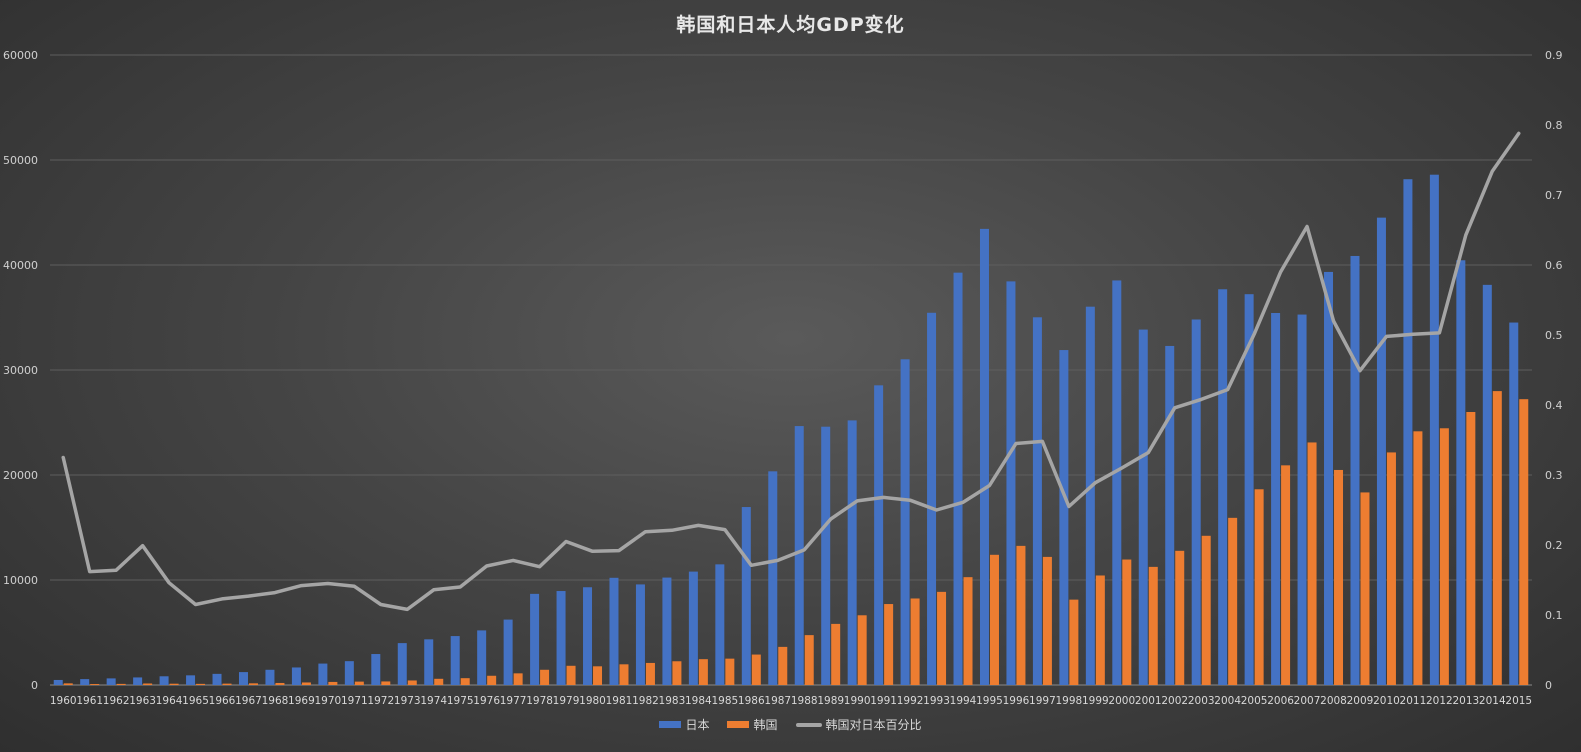 This screenshot has width=1581, height=752. Describe the element at coordinates (619, 701) in the screenshot. I see `x-tick-label: 1981` at that location.